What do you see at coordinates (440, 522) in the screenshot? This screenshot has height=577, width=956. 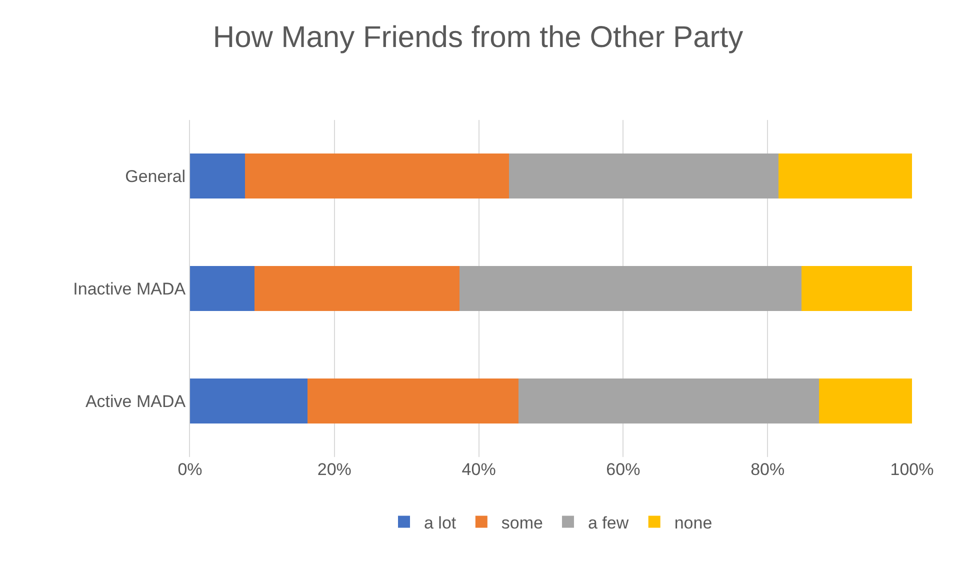 I see `legend-label: a lot` at bounding box center [440, 522].